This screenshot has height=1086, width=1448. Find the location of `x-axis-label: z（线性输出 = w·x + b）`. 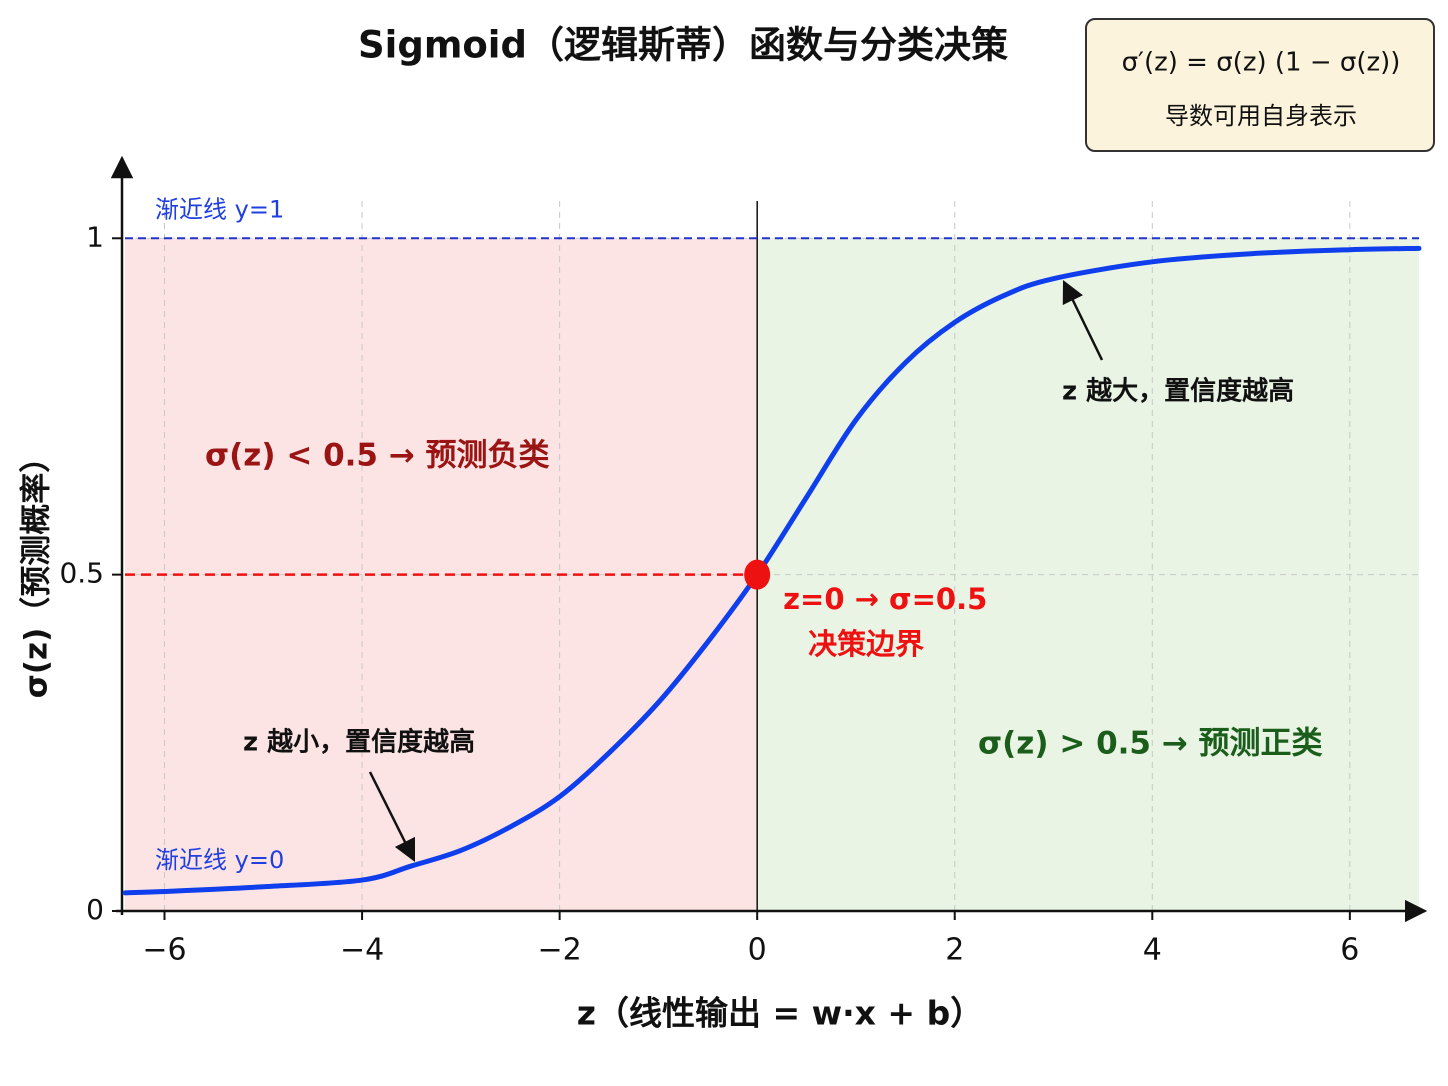

x-axis-label: z（线性输出 = w·x + b） is located at coordinates (780, 1013).